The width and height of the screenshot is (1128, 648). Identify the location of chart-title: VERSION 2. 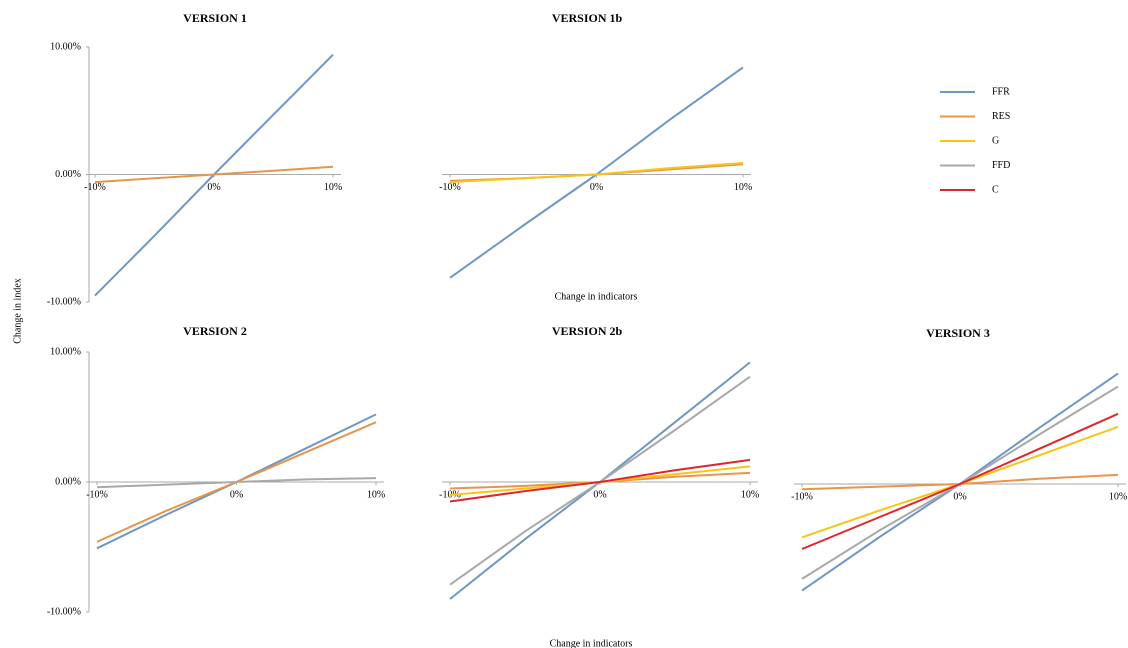
(215, 331).